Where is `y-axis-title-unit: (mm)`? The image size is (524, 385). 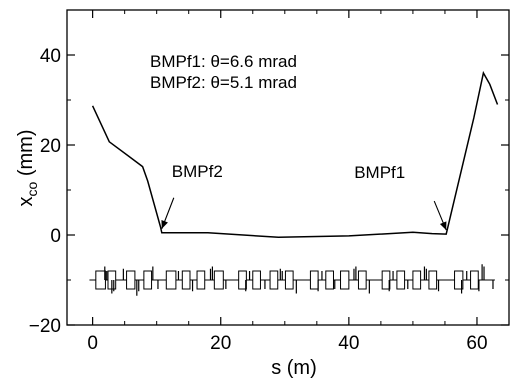 y-axis-title-unit: (mm) is located at coordinates (26, 156).